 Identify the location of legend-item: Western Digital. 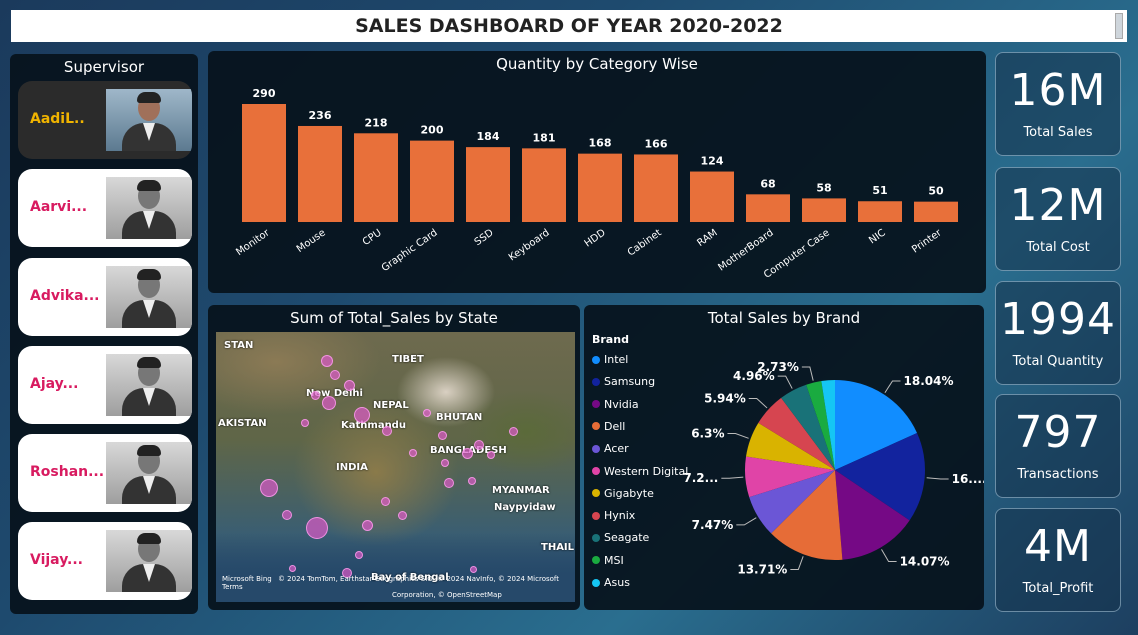
(640, 471).